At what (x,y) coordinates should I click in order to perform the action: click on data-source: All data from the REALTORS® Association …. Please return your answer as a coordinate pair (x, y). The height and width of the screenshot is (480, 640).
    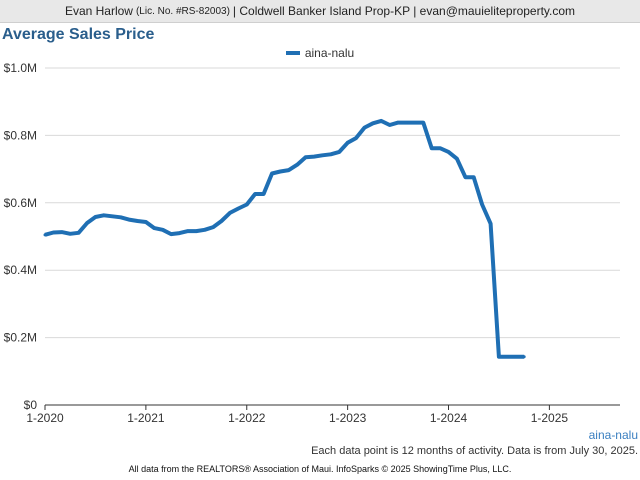
    Looking at the image, I should click on (320, 469).